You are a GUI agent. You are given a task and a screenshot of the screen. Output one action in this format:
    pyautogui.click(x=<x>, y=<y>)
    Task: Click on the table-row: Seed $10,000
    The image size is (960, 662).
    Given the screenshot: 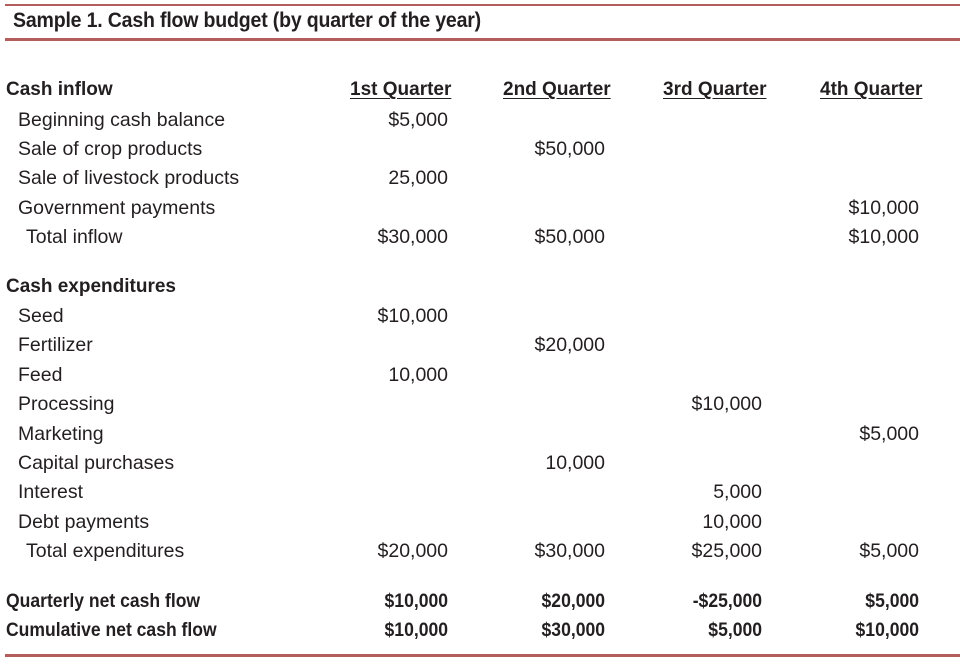 What is the action you would take?
    pyautogui.click(x=480, y=318)
    